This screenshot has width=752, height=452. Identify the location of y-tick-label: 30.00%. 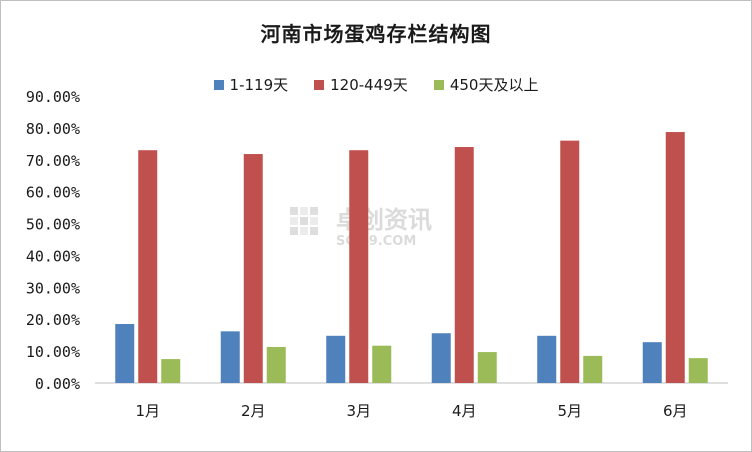
(53, 288).